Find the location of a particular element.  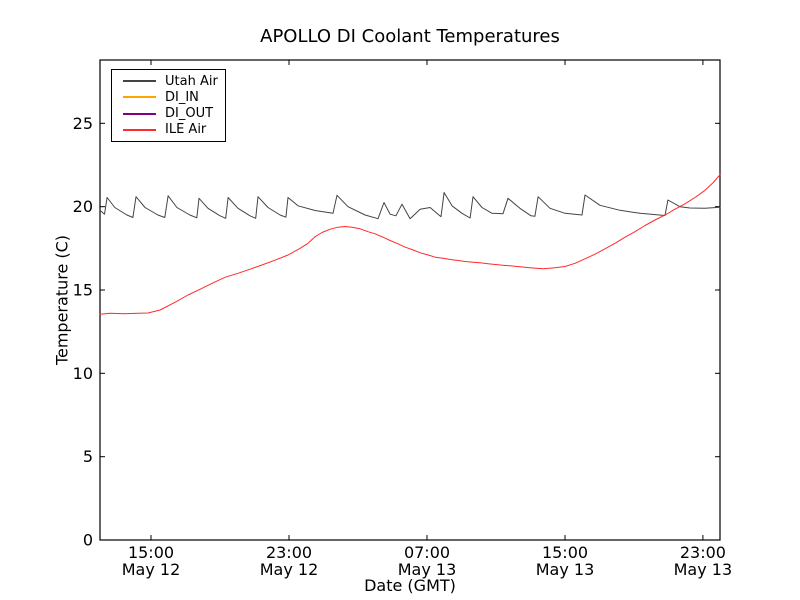

y-tick-label: 15 is located at coordinates (83, 290).